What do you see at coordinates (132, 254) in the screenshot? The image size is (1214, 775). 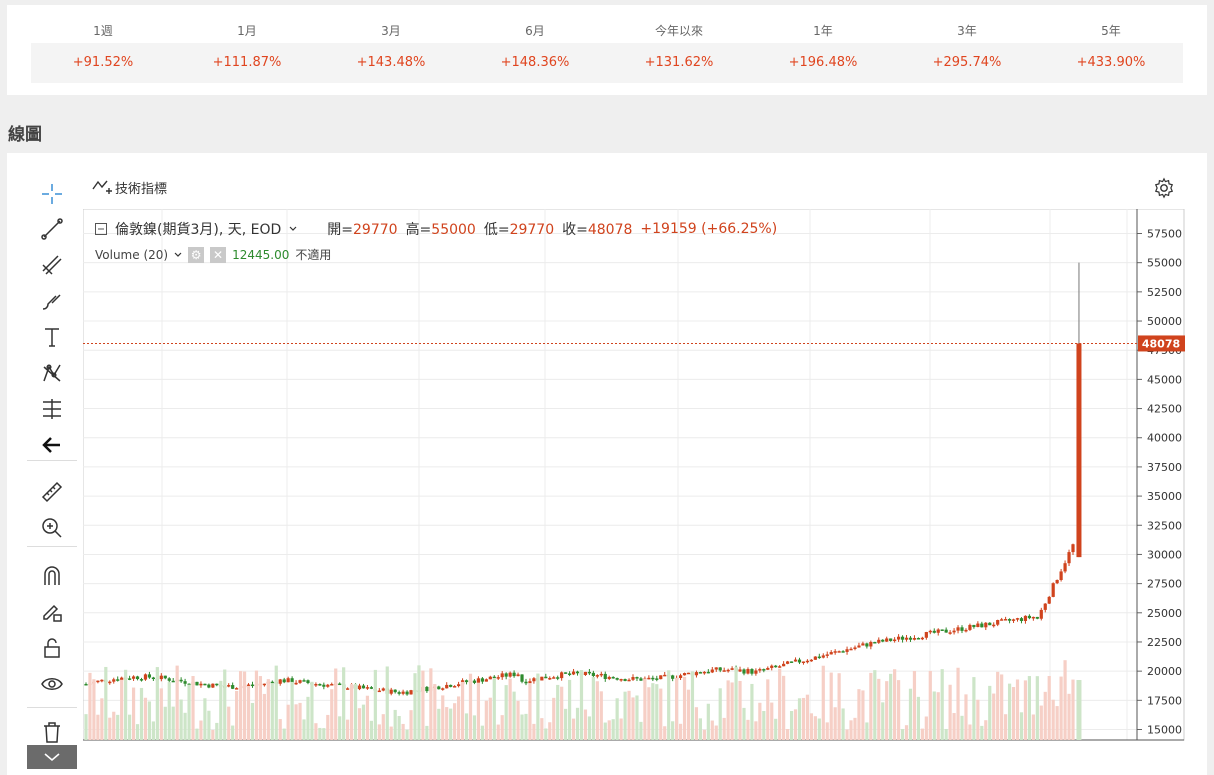 I see `volume-label: Volume (20)` at bounding box center [132, 254].